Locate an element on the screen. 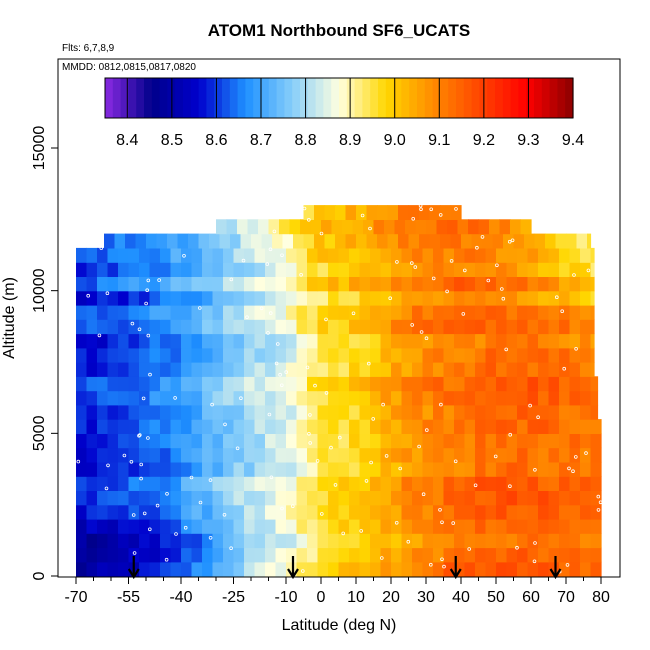 The width and height of the screenshot is (650, 650). x-tick-label: -55 is located at coordinates (128, 597).